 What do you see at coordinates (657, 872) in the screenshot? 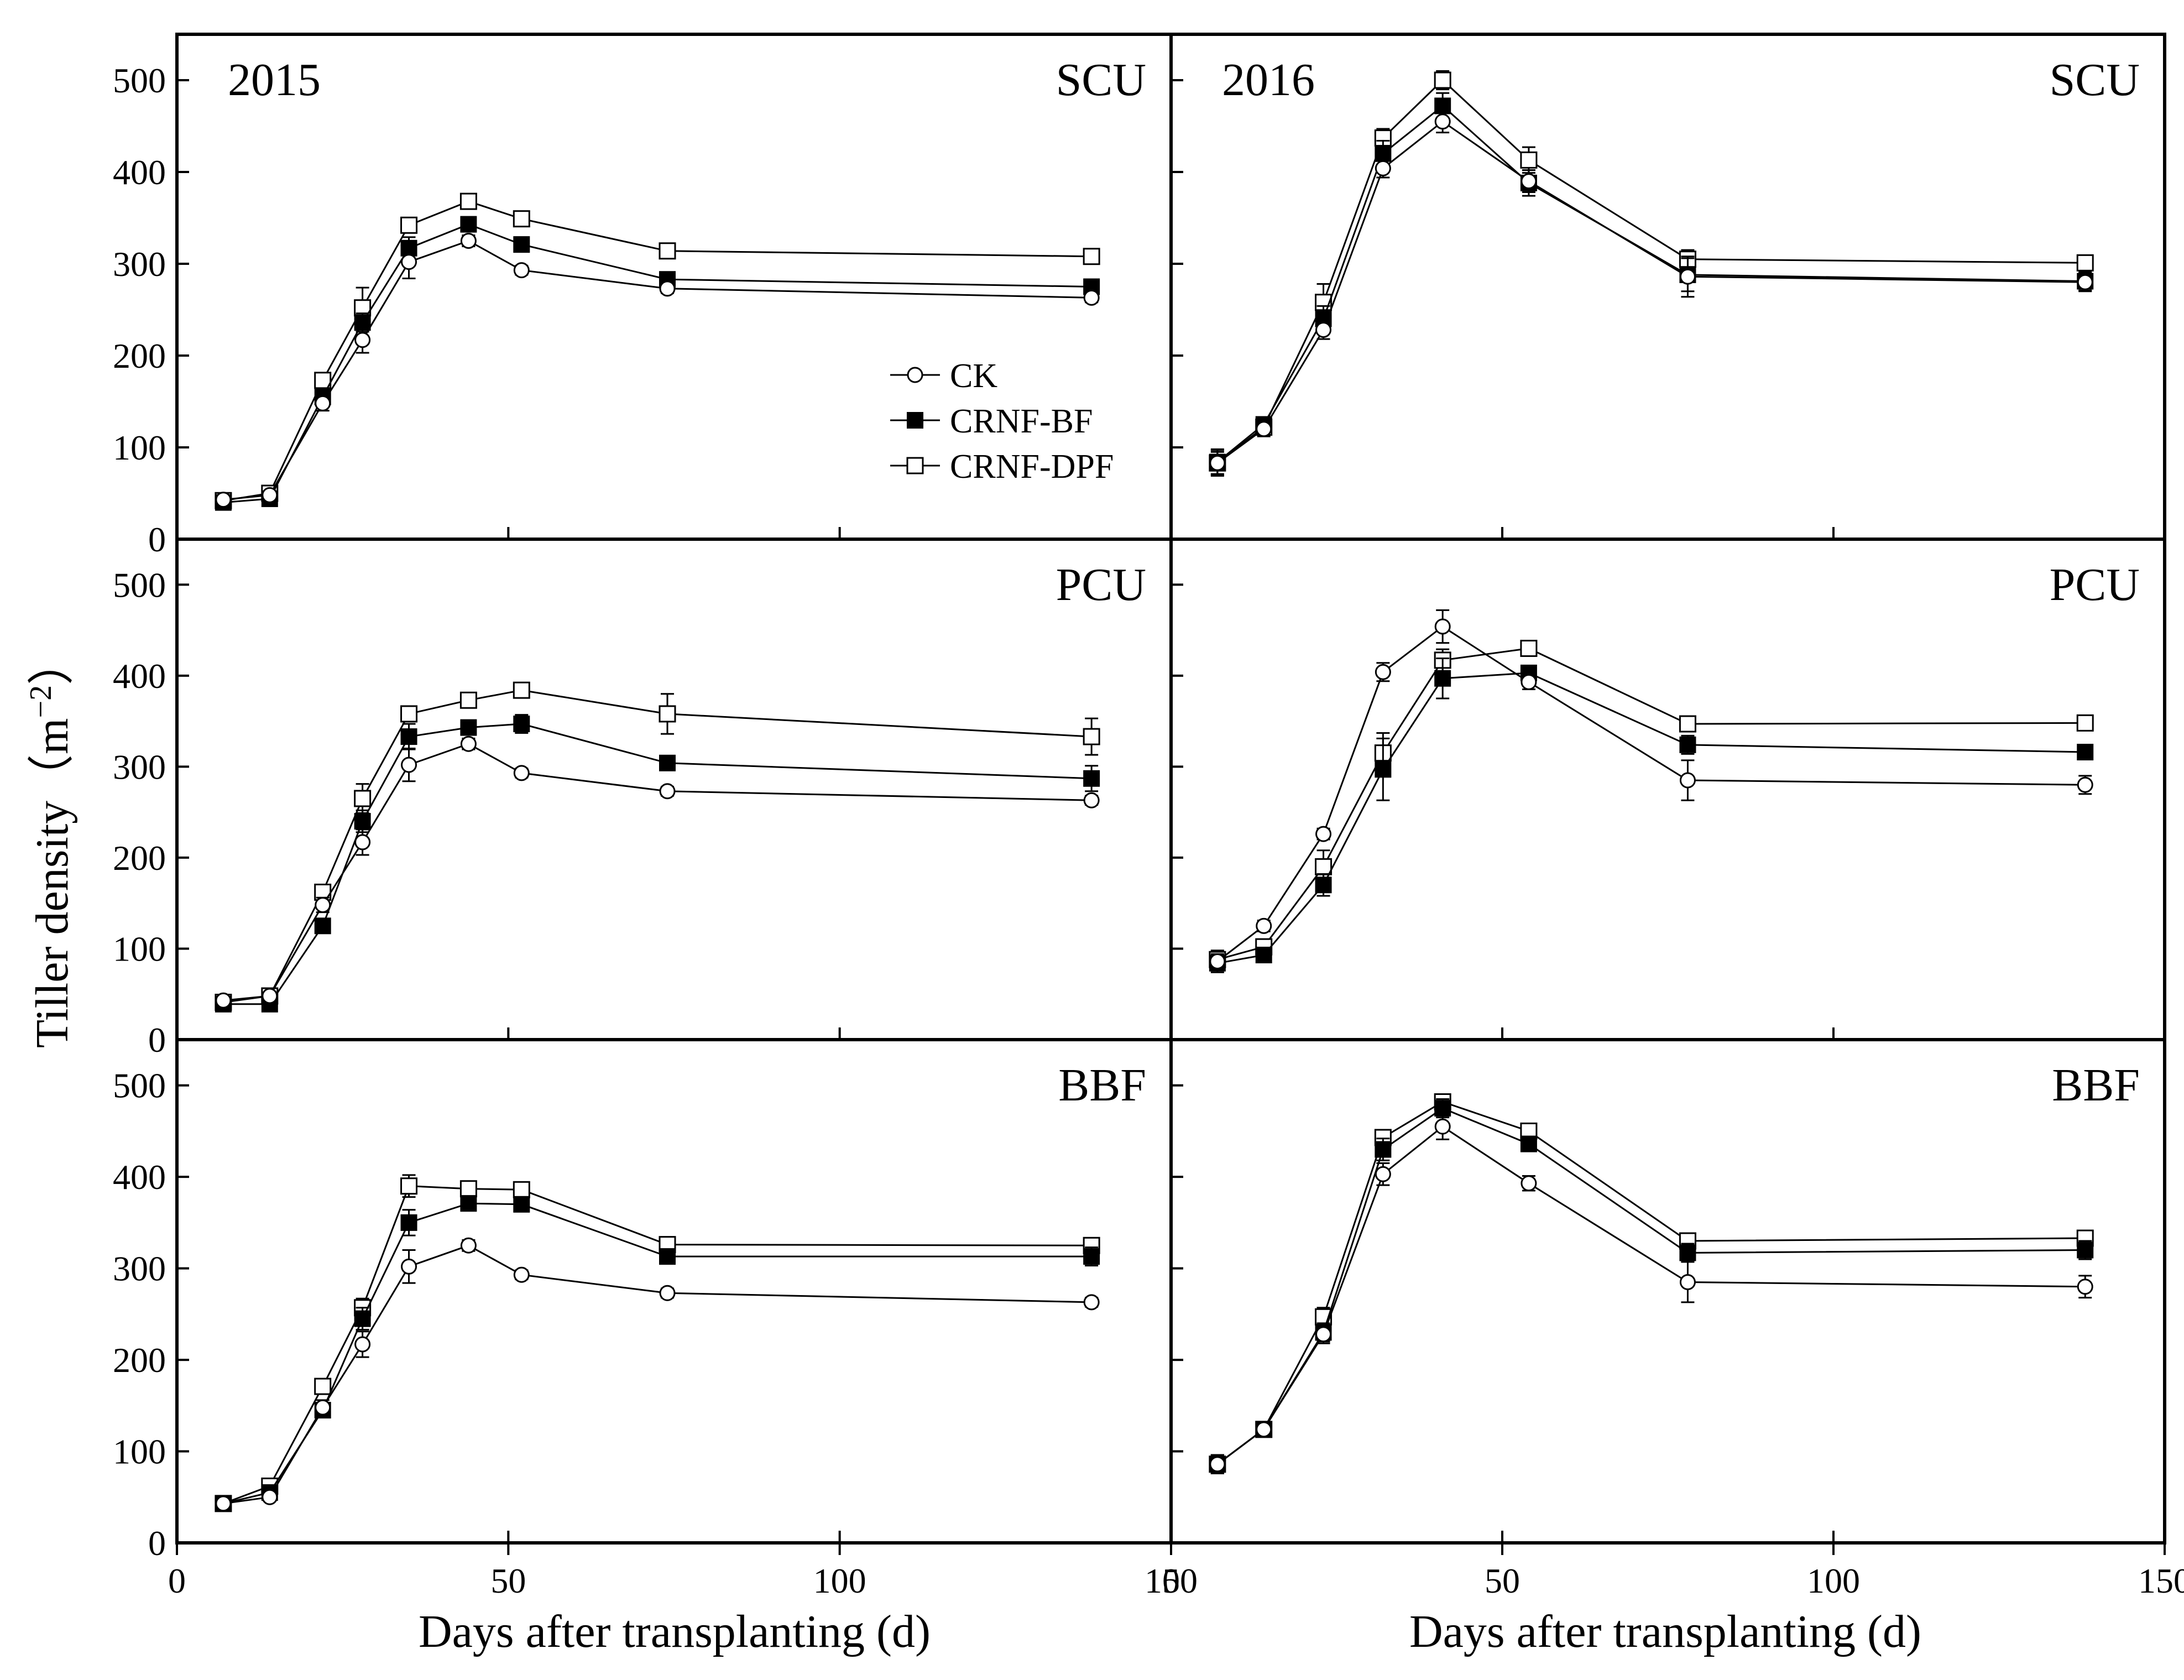
I see `panel-2015-pcu-series-ck` at bounding box center [657, 872].